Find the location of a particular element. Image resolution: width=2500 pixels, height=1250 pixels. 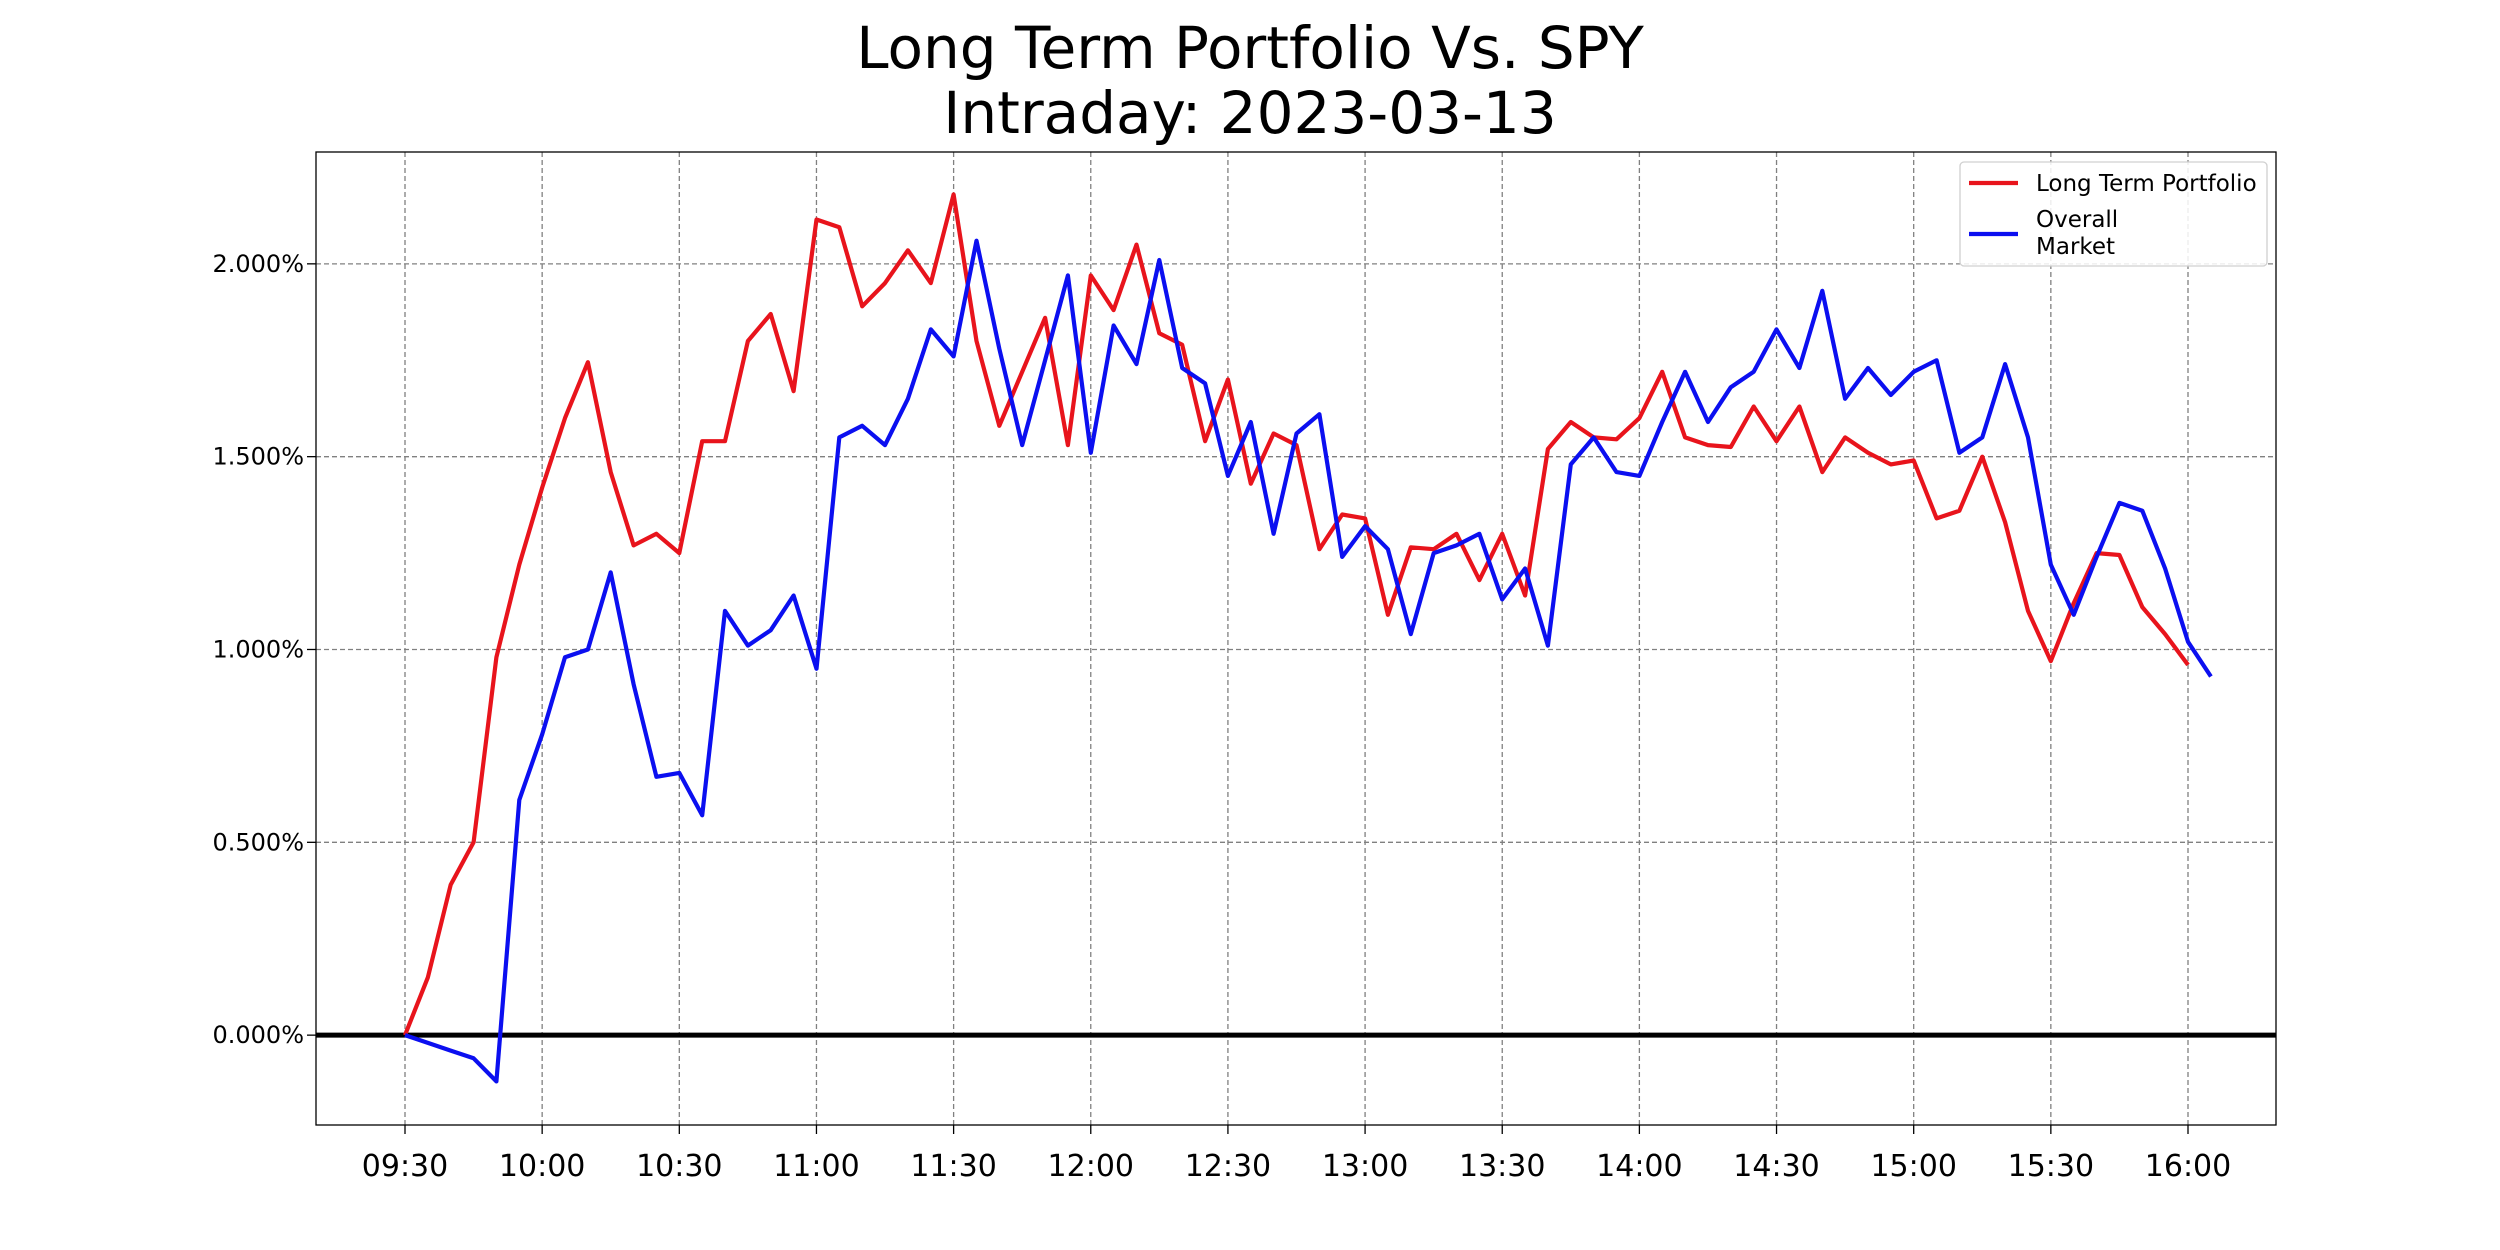

y-tick-label: 1.000% is located at coordinates (258, 649).